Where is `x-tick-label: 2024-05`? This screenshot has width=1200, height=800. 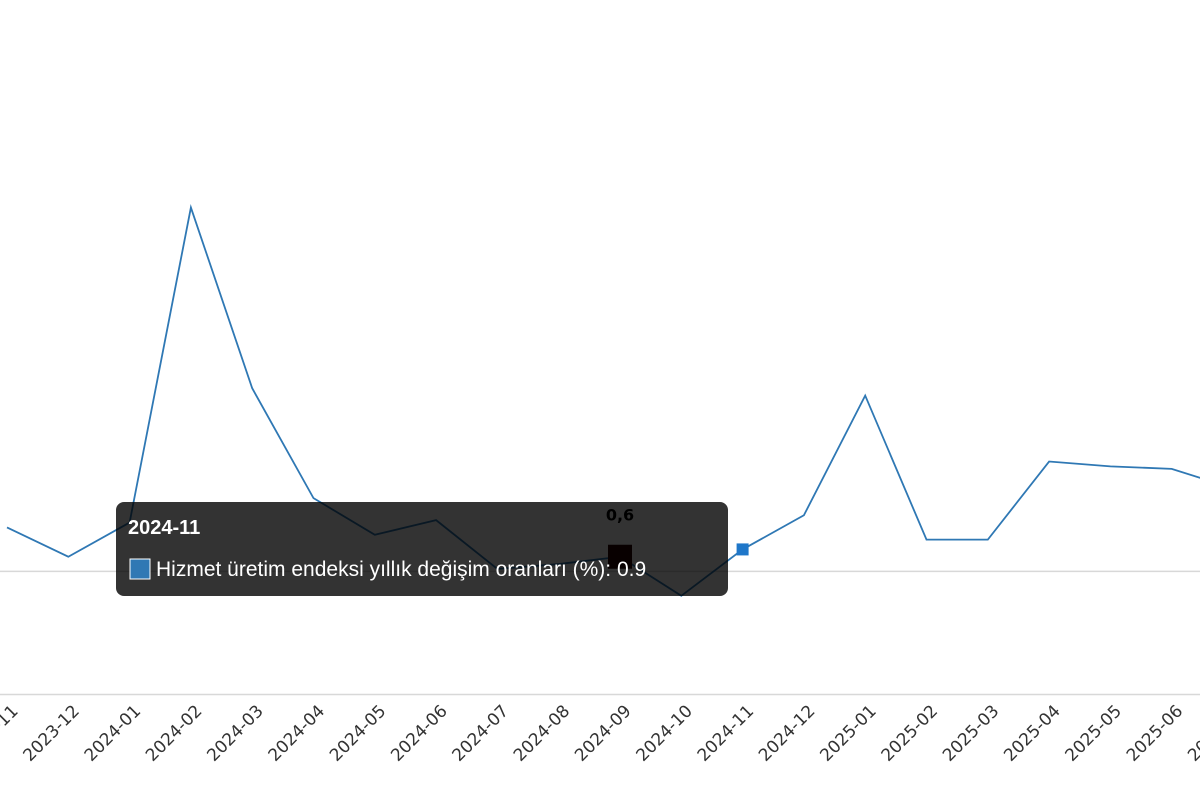
x-tick-label: 2024-05 is located at coordinates (358, 733).